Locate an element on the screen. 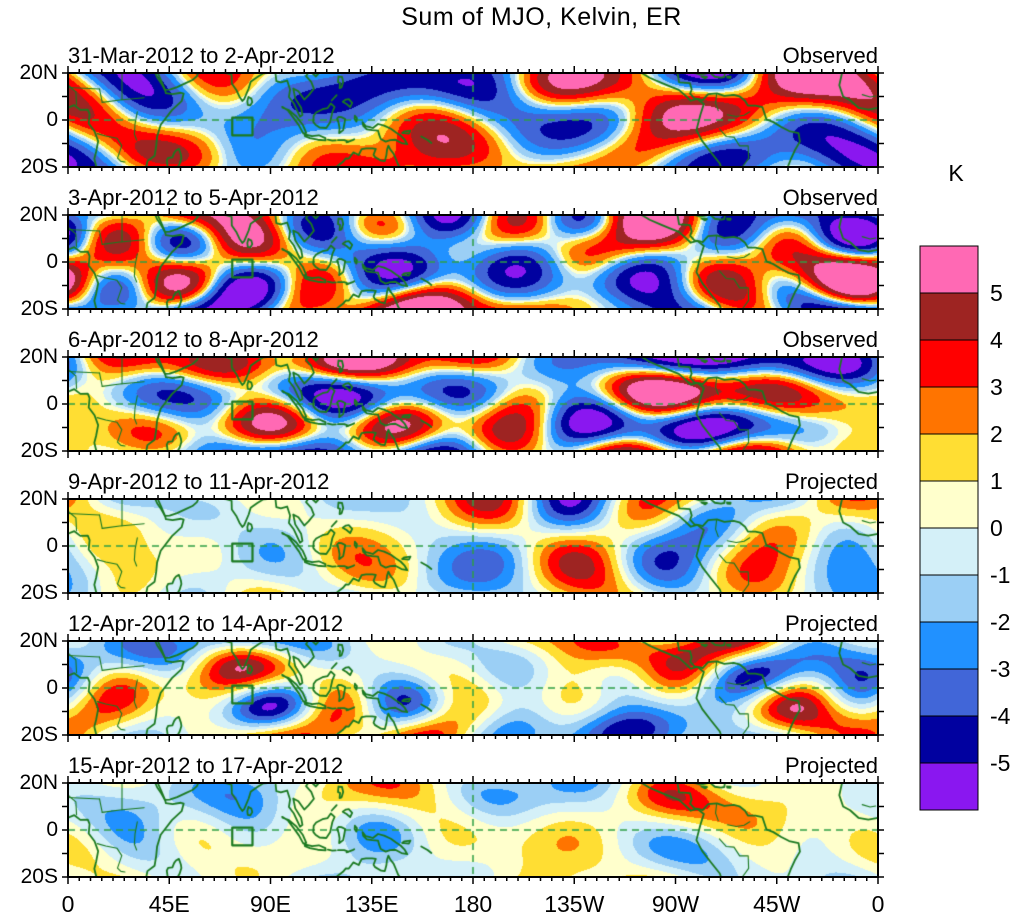 The image size is (1015, 921). x-axis-tick-2-90E: 90E is located at coordinates (270, 904).